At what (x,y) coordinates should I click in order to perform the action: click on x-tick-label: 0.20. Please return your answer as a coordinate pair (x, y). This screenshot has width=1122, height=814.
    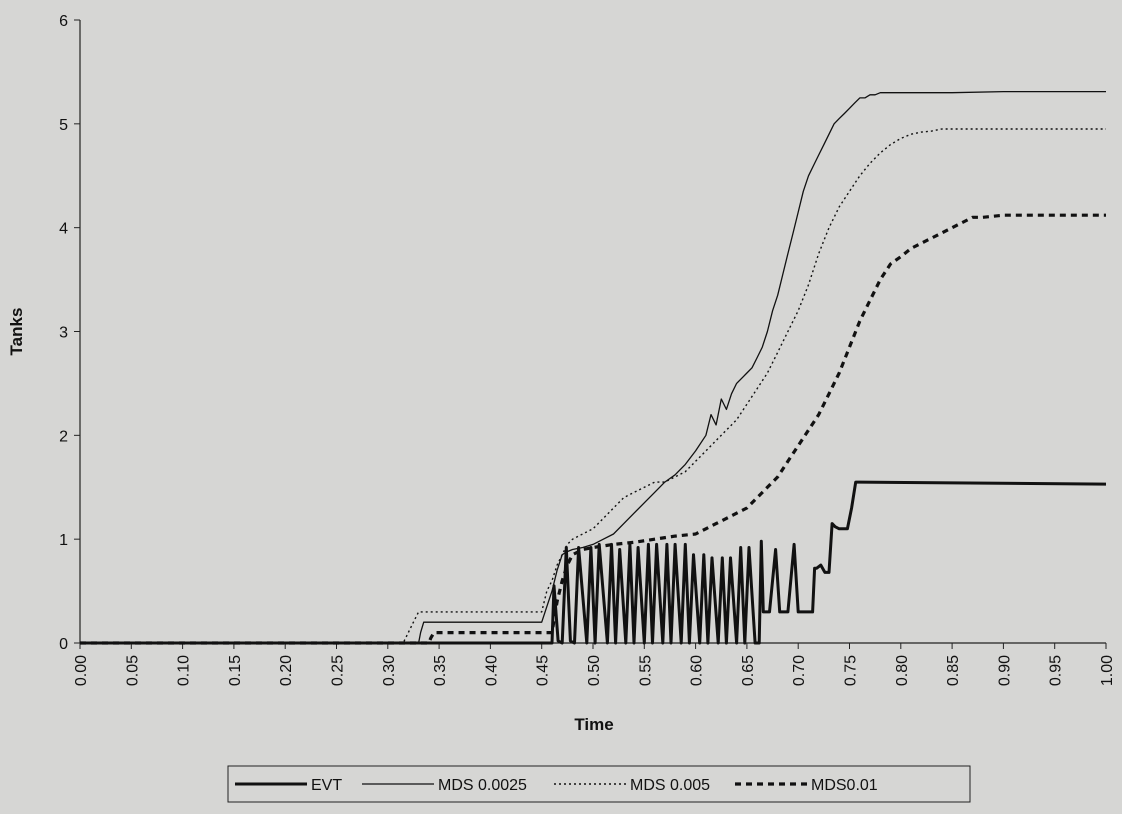
    Looking at the image, I should click on (286, 670).